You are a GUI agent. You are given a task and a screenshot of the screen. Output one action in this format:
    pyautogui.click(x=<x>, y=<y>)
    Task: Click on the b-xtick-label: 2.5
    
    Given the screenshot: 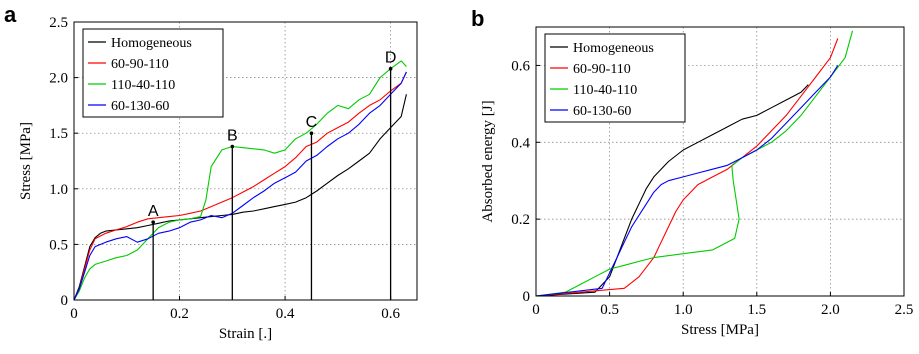 What is the action you would take?
    pyautogui.click(x=904, y=310)
    